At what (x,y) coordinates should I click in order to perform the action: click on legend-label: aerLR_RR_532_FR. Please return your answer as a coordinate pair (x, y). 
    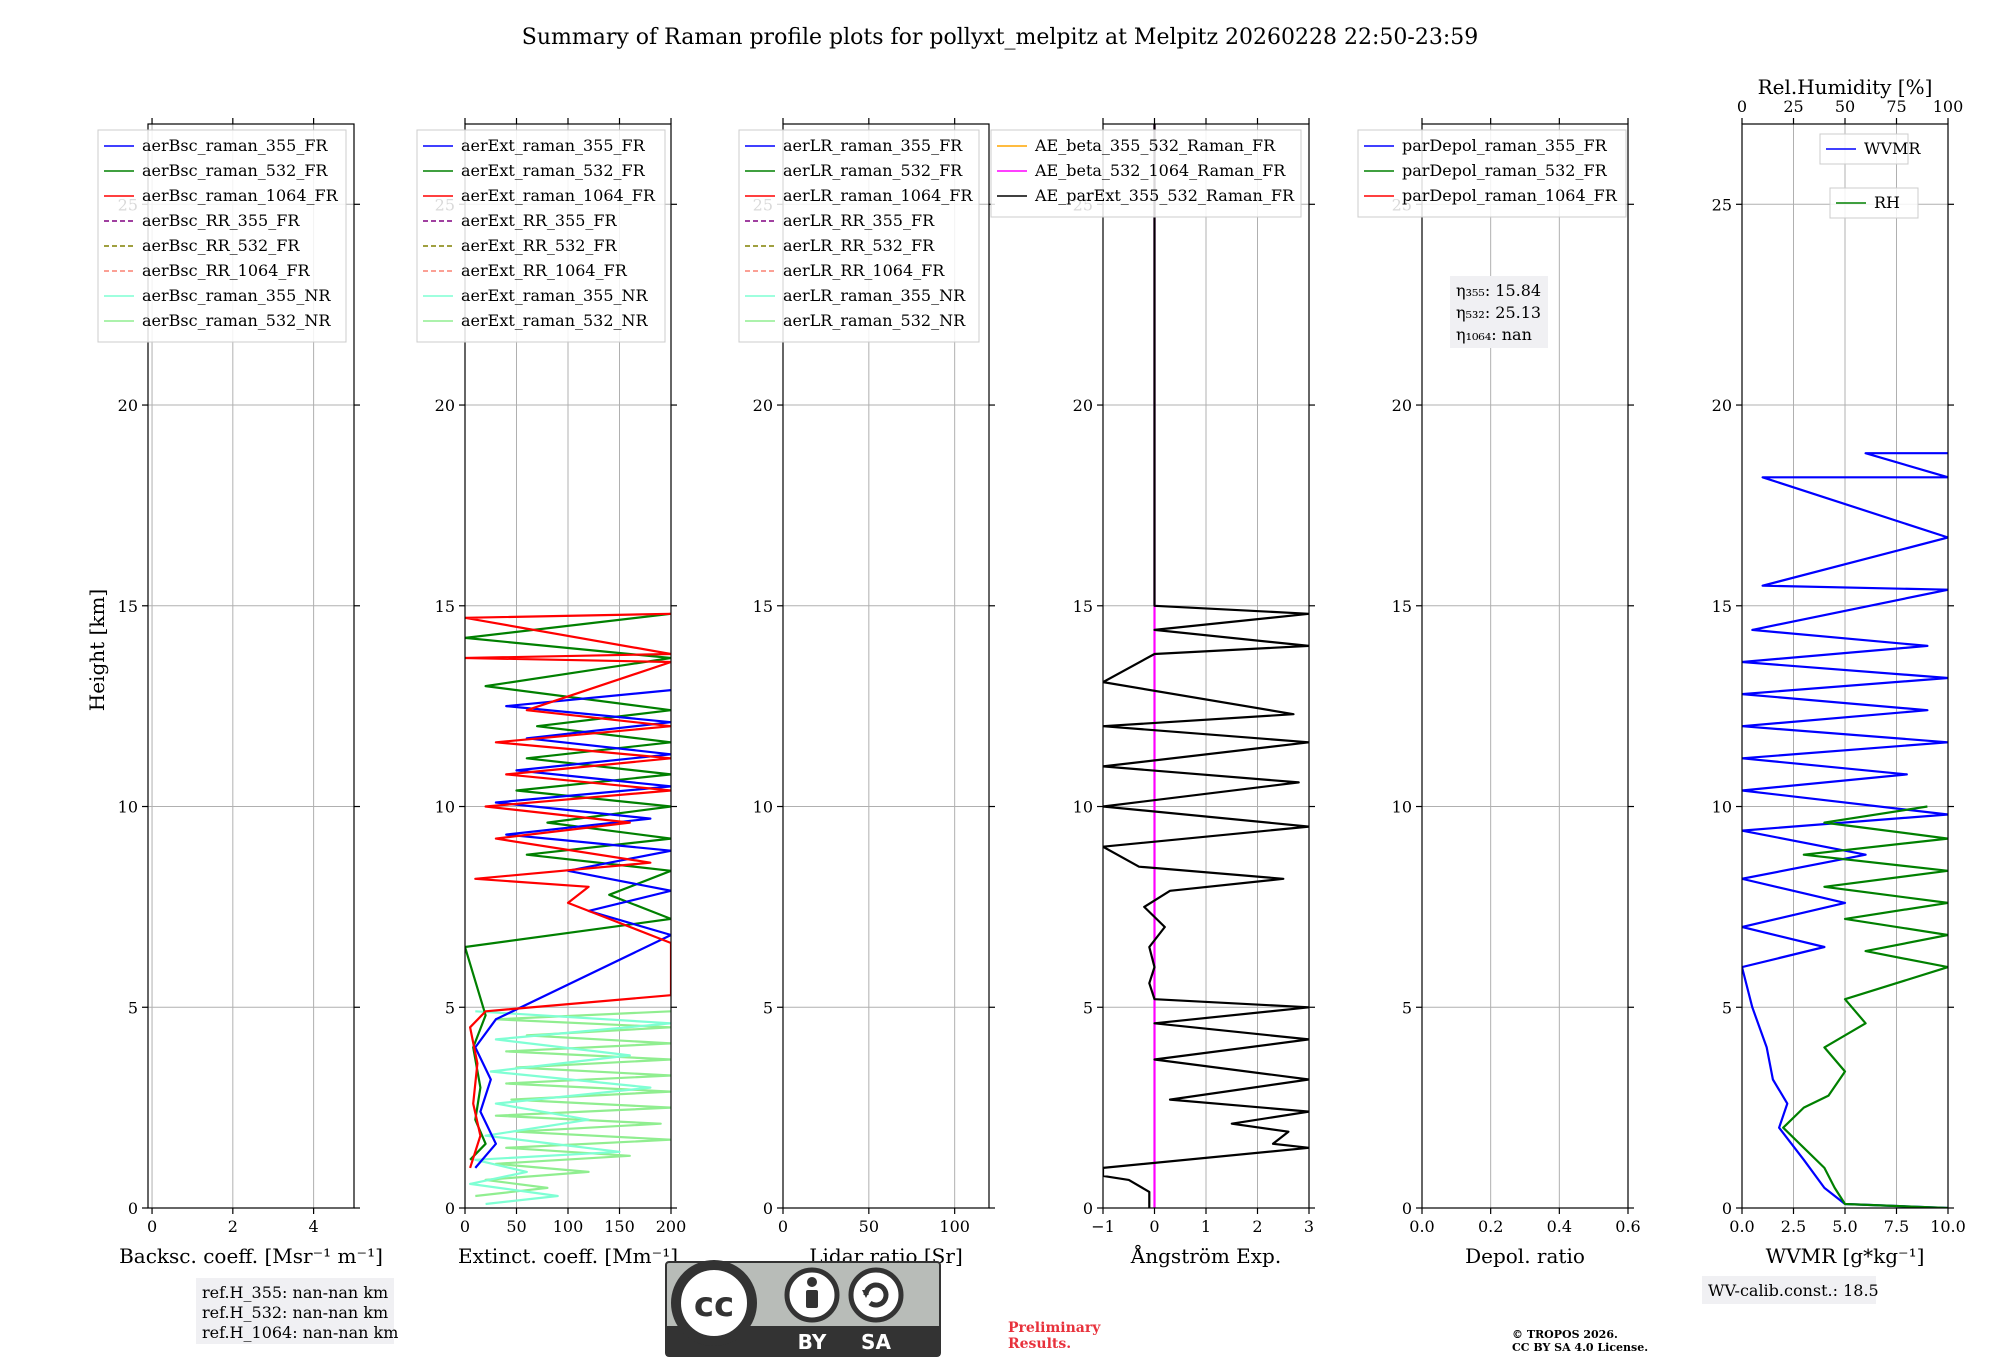
    Looking at the image, I should click on (859, 245).